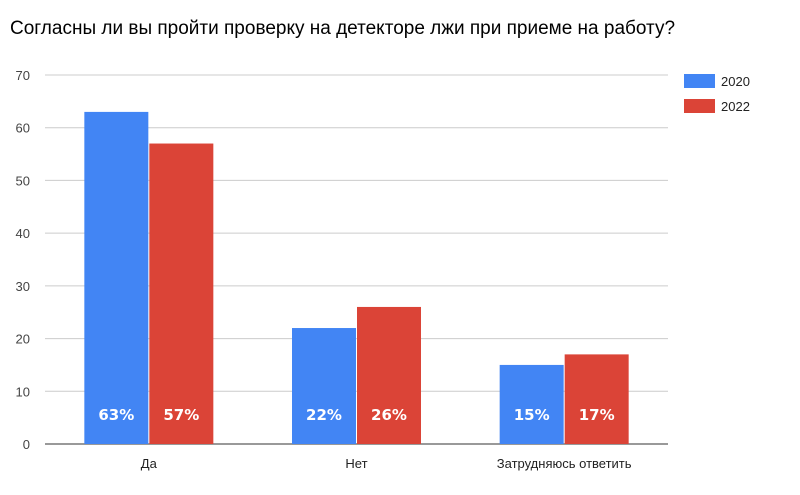 The width and height of the screenshot is (800, 495). What do you see at coordinates (23, 75) in the screenshot?
I see `y-tick-label: 70` at bounding box center [23, 75].